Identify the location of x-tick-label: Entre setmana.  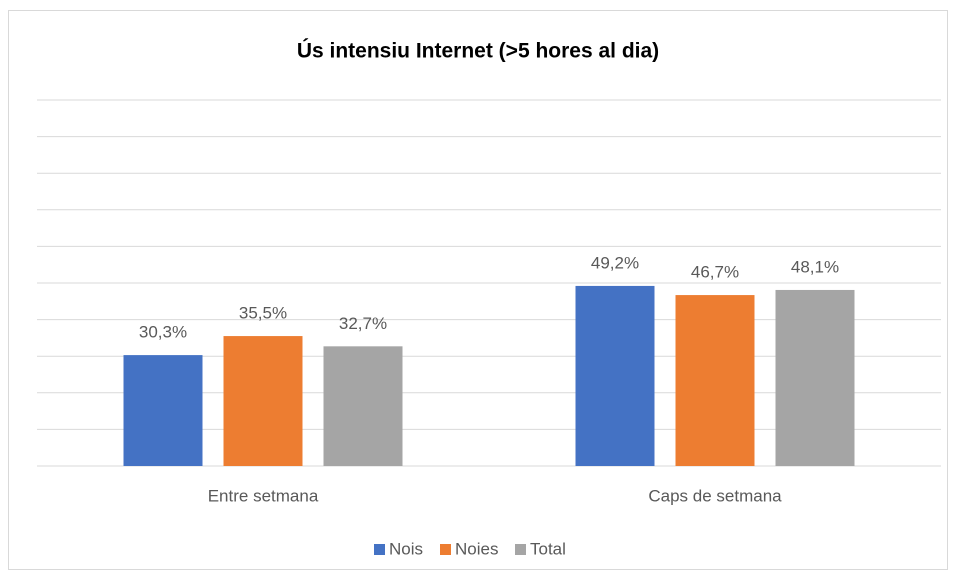
(263, 495).